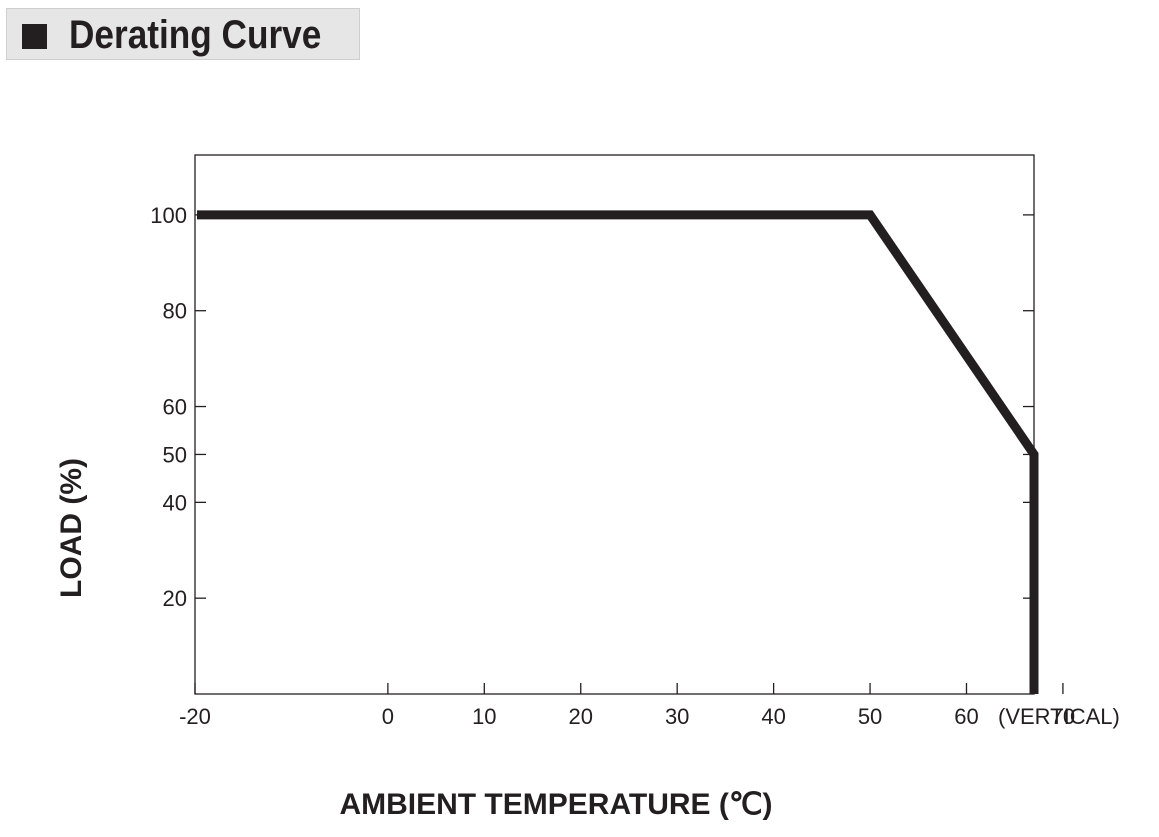 Image resolution: width=1159 pixels, height=837 pixels. I want to click on x-tick-label-10: 10, so click(484, 716).